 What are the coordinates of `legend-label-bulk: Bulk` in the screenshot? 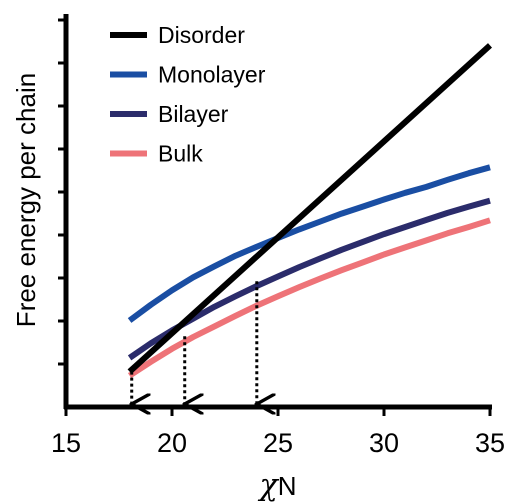 It's located at (180, 154).